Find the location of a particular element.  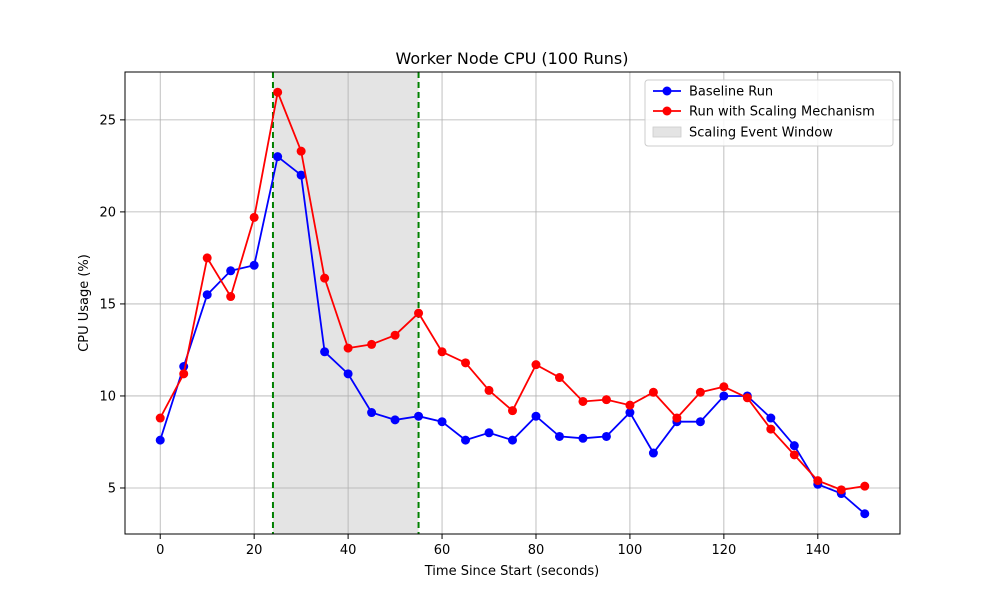

scaling-window-region is located at coordinates (345, 303).